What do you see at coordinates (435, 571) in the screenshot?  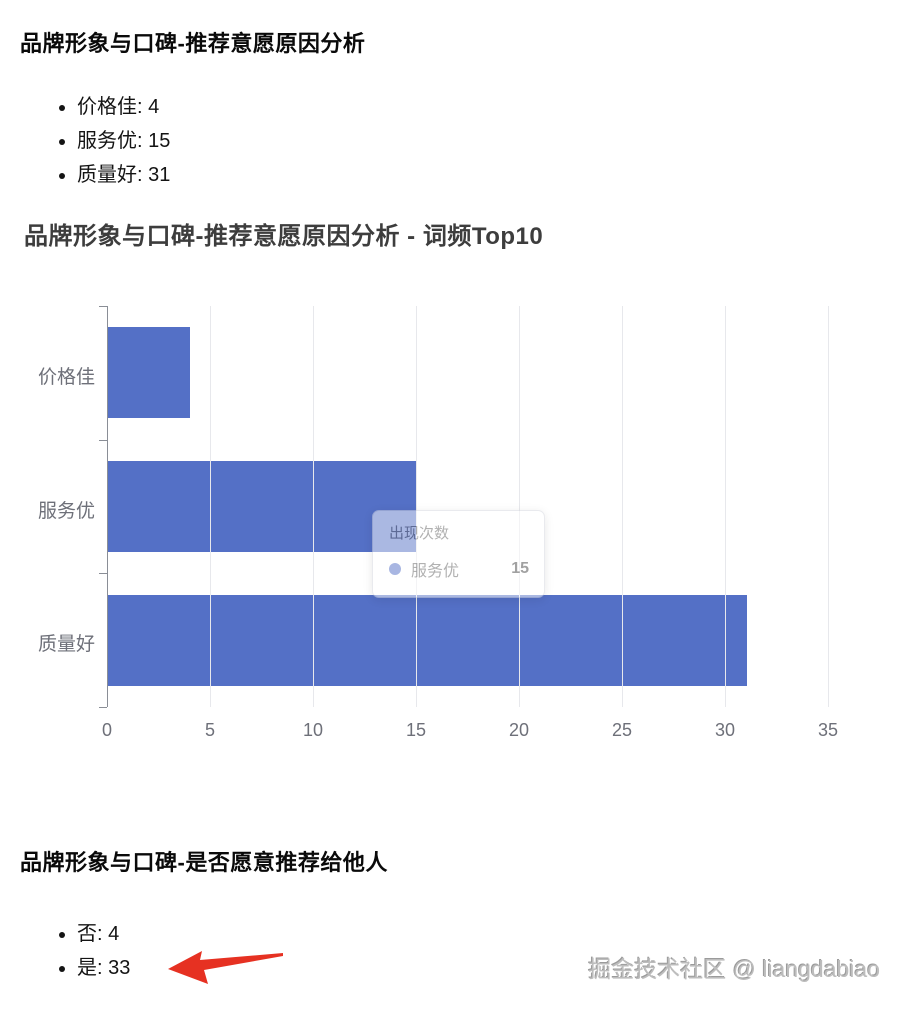 I see `tooltip-category-label: 服务优` at bounding box center [435, 571].